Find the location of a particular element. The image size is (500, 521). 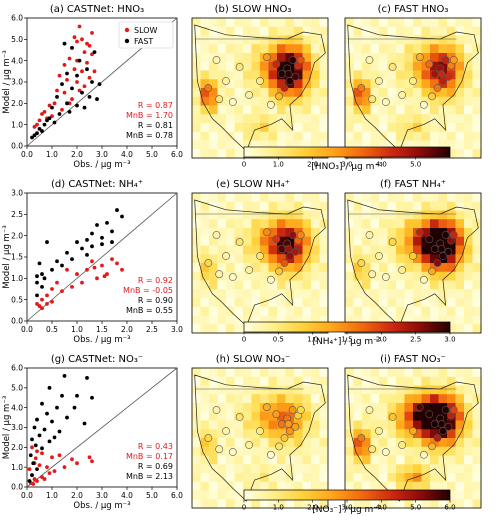

map-b is located at coordinates (260, 88).